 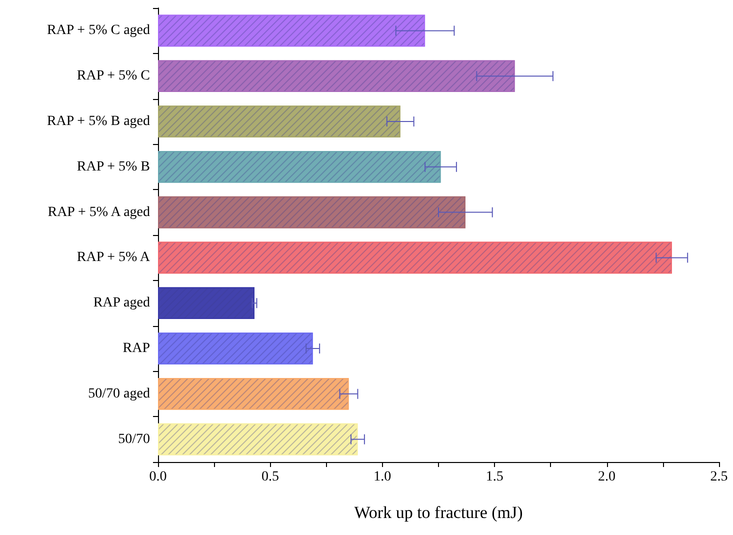 I want to click on x-tick-label: 2.5, so click(x=719, y=477).